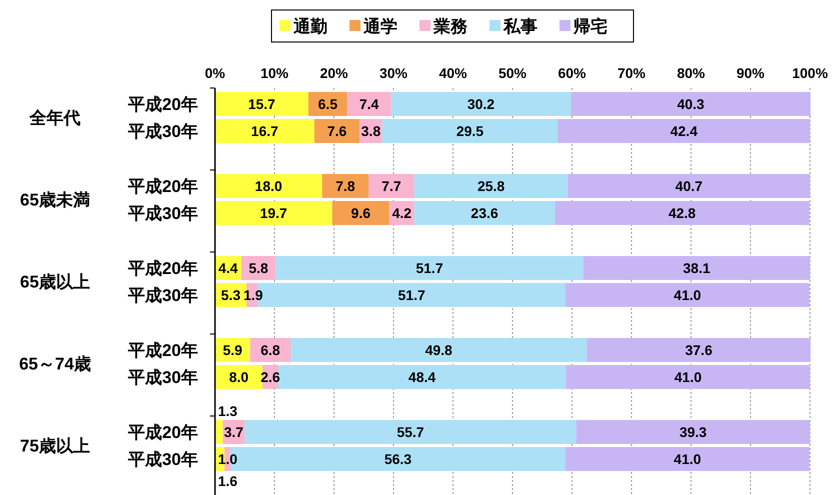  I want to click on x-tick-label: 30%, so click(393, 73).